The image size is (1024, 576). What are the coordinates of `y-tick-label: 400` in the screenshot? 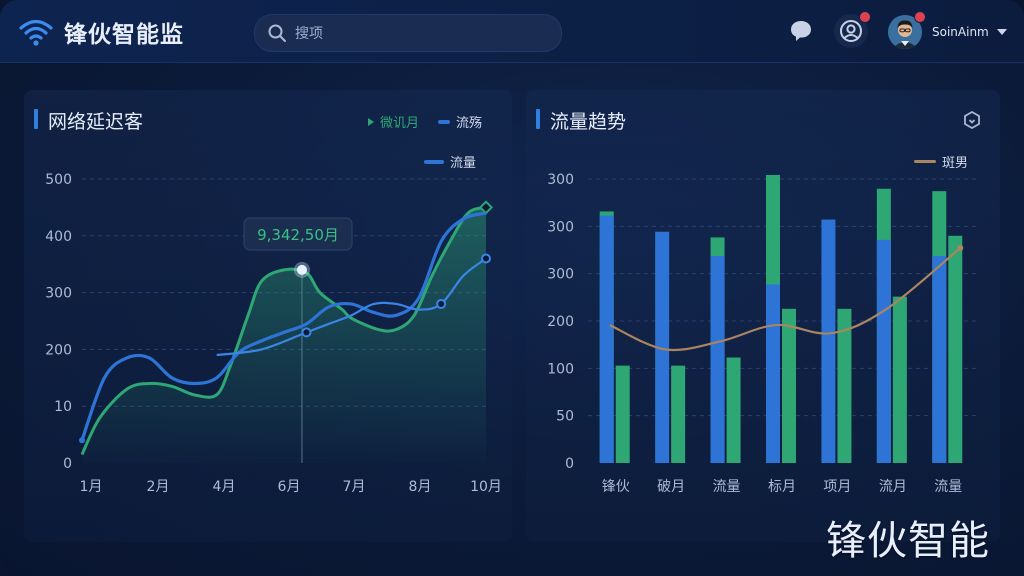 It's located at (58, 237).